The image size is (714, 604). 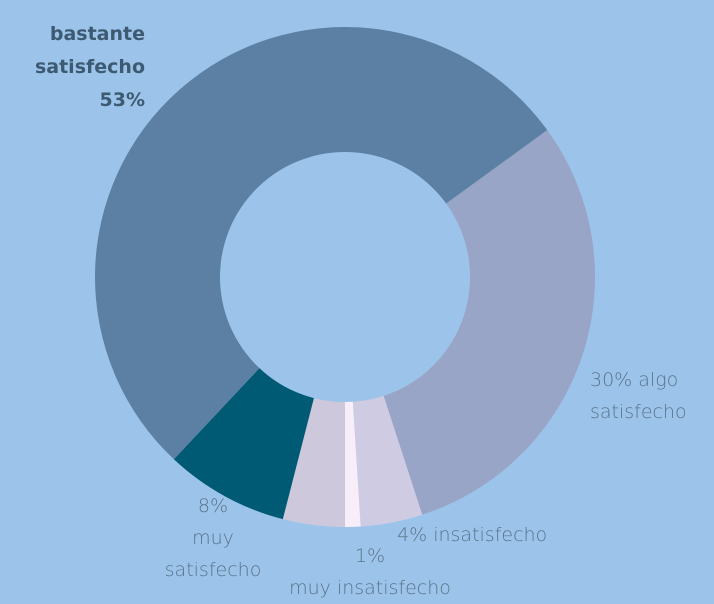 I want to click on slice-value-label: 4%, so click(x=412, y=535).